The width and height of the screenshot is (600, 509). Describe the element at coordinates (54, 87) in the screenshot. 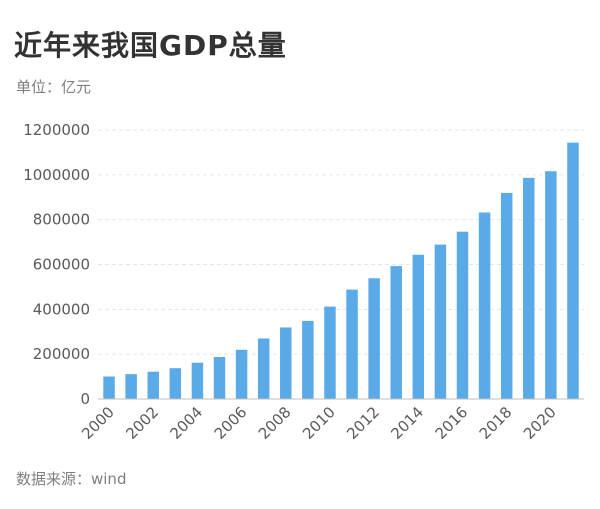

I see `unit-label: 单位：亿元` at that location.